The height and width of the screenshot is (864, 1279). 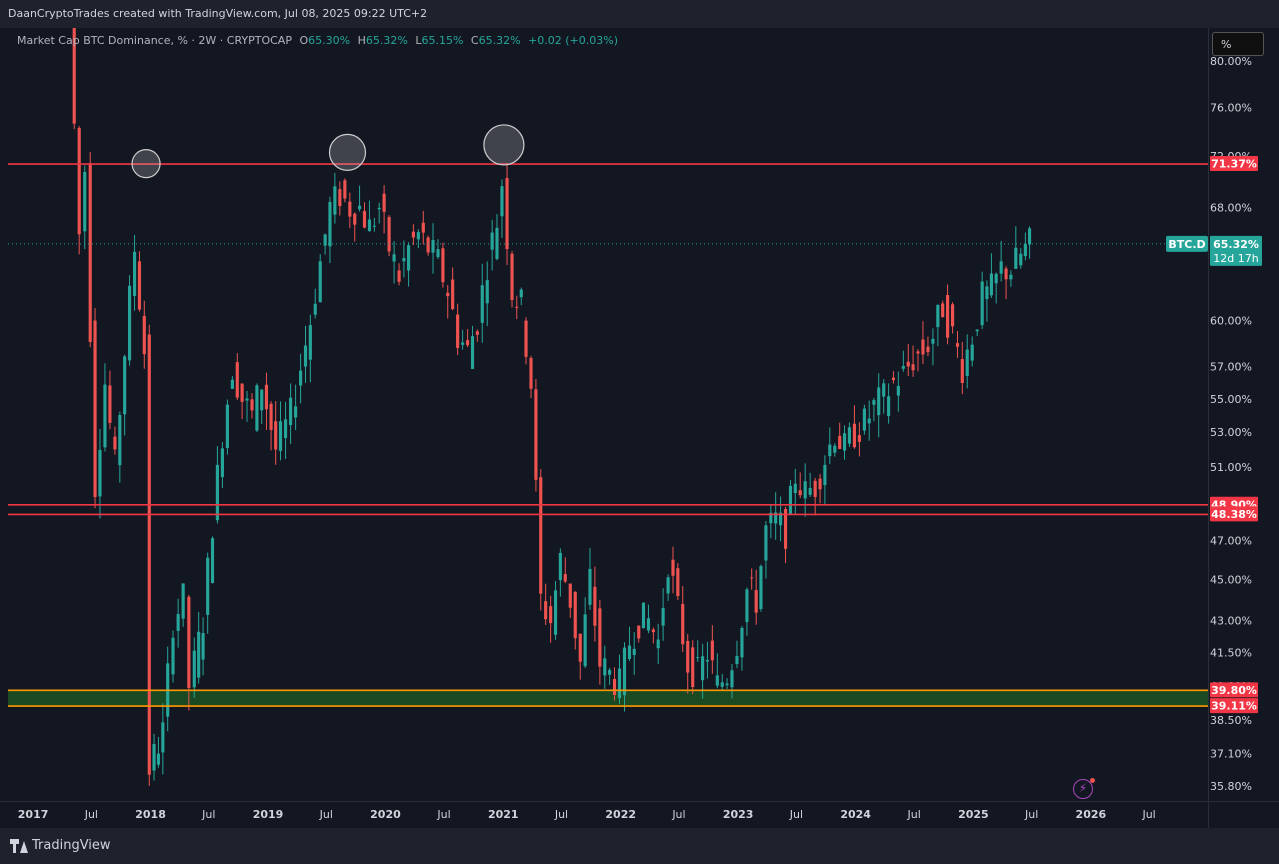 What do you see at coordinates (973, 814) in the screenshot?
I see `x-tick-label: 2025` at bounding box center [973, 814].